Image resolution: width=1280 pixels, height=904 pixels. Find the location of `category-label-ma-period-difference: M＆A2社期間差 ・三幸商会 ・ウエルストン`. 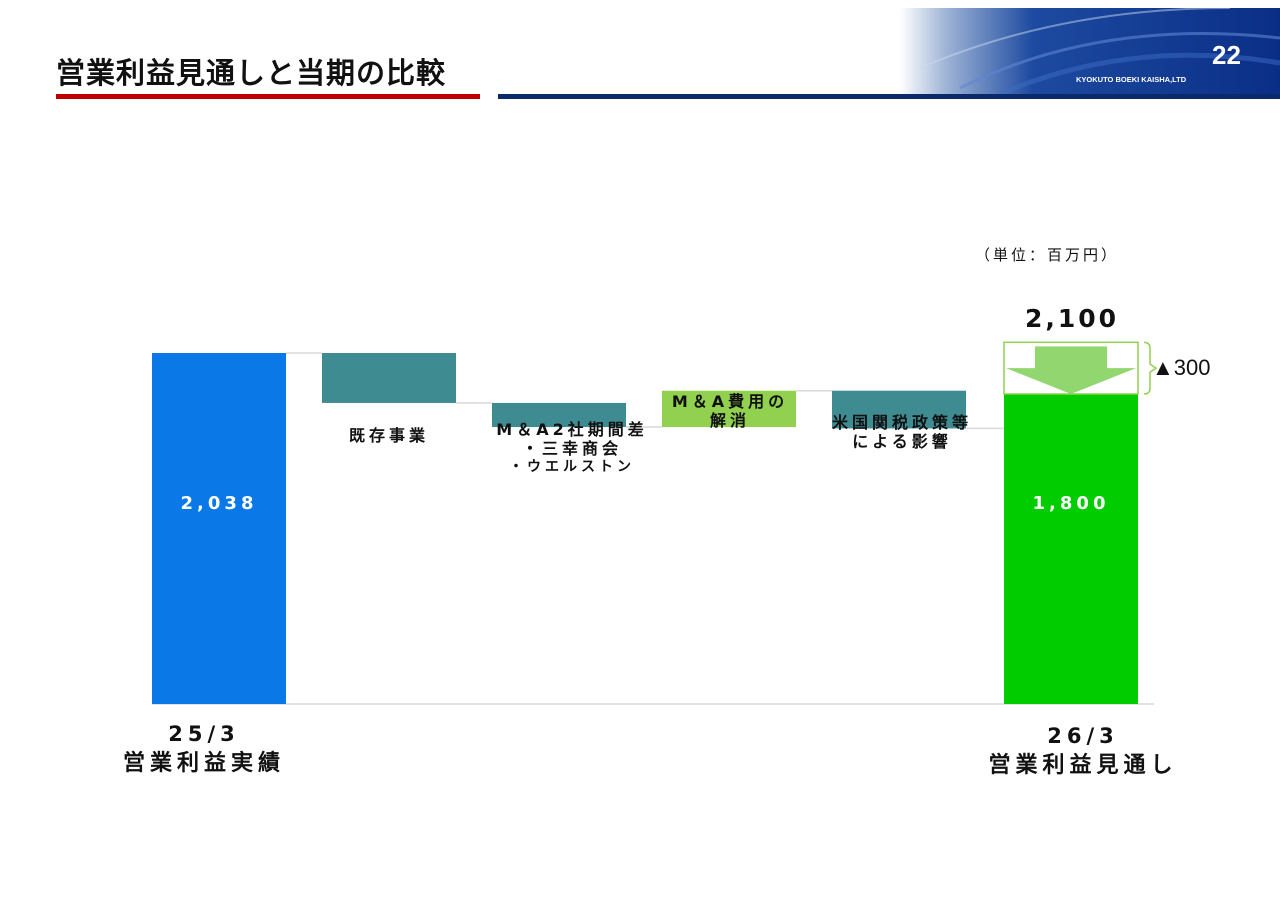

category-label-ma-period-difference: M＆A2社期間差 ・三幸商会 ・ウエルストン is located at coordinates (572, 447).